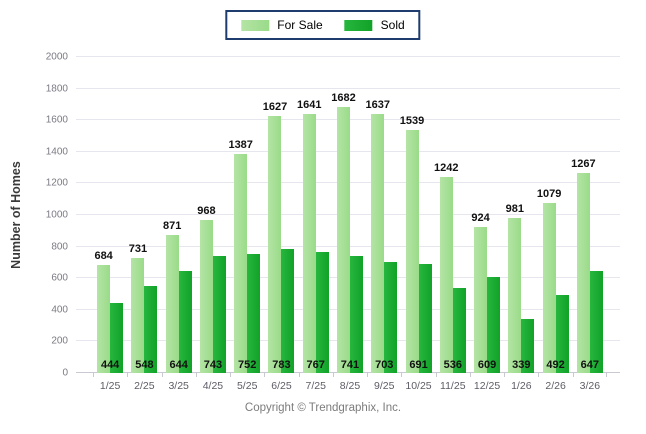 The height and width of the screenshot is (434, 646). I want to click on bar-pair: 731, so click(143, 308).